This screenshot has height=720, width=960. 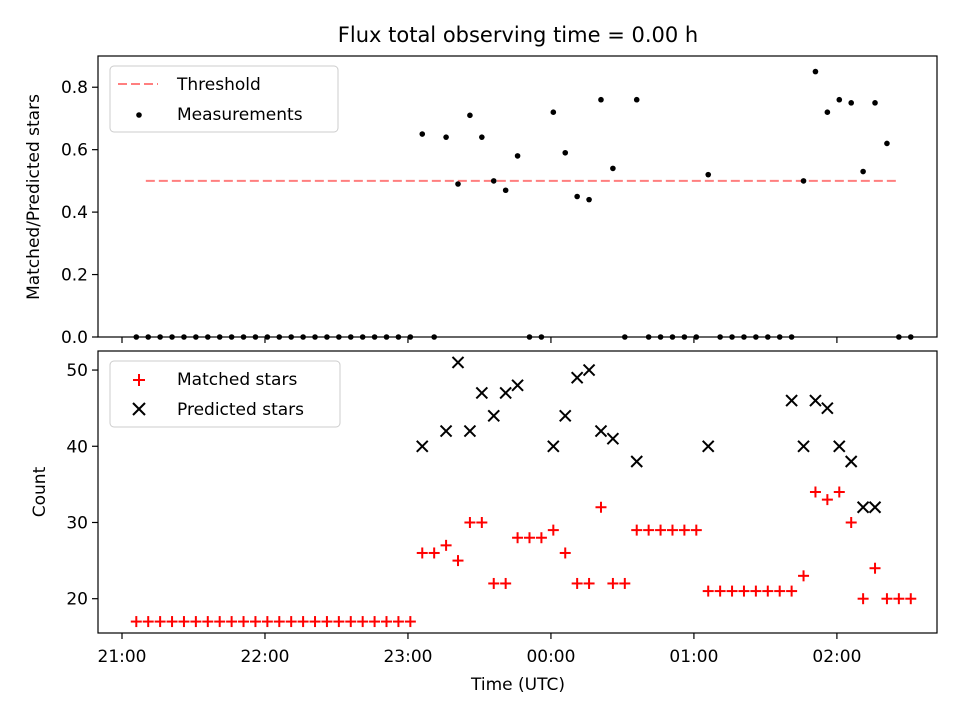 I want to click on threshold-legend-label: Threshold, so click(x=218, y=85).